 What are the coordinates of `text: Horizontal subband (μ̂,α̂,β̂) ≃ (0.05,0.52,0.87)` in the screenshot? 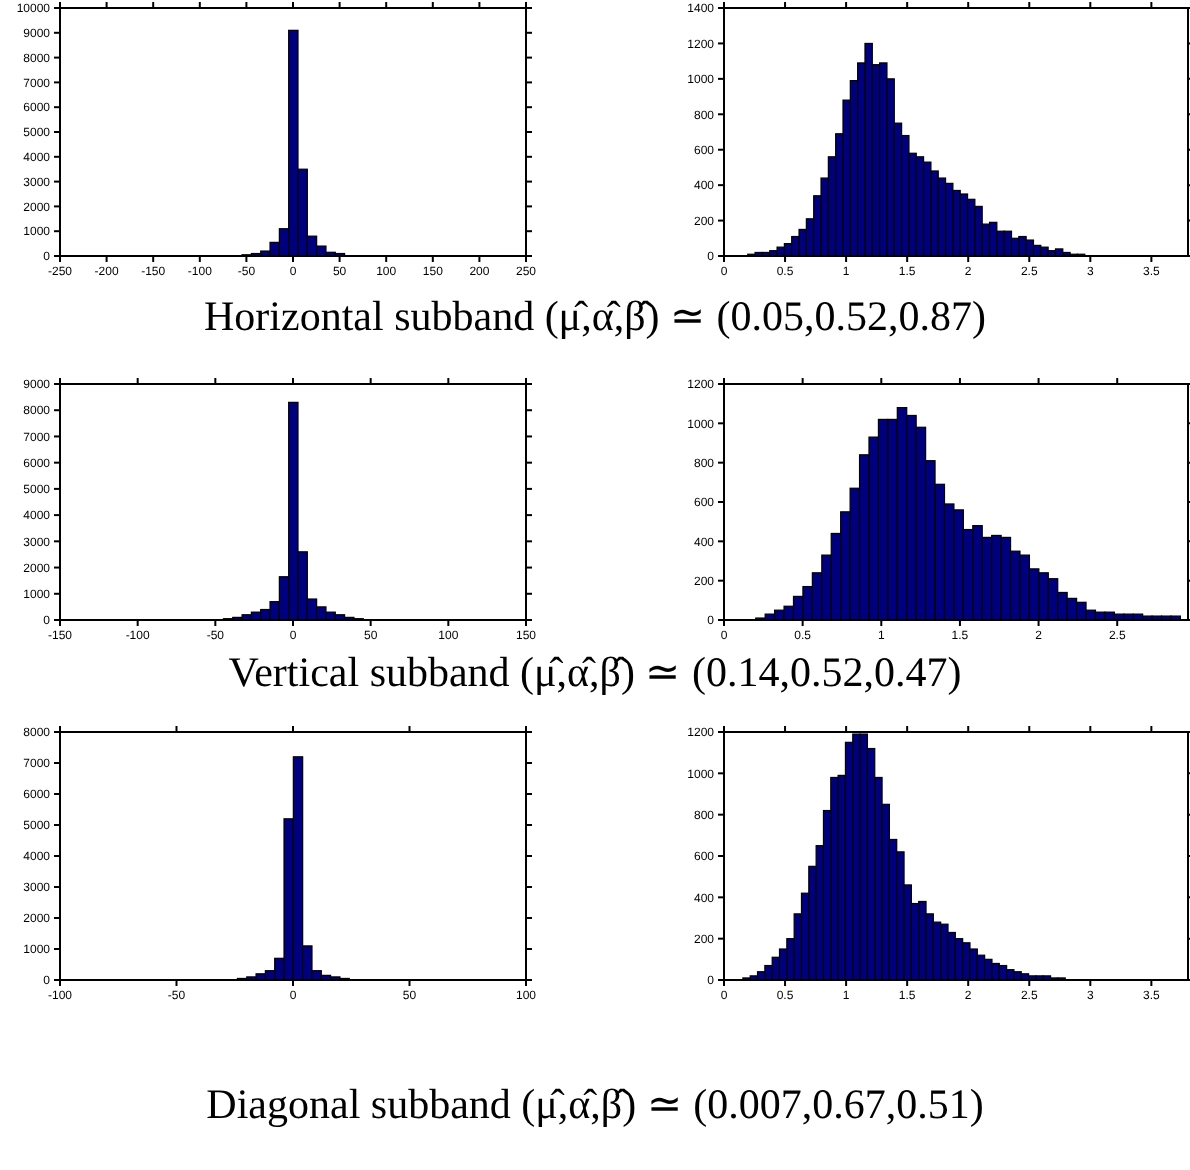 It's located at (595, 317).